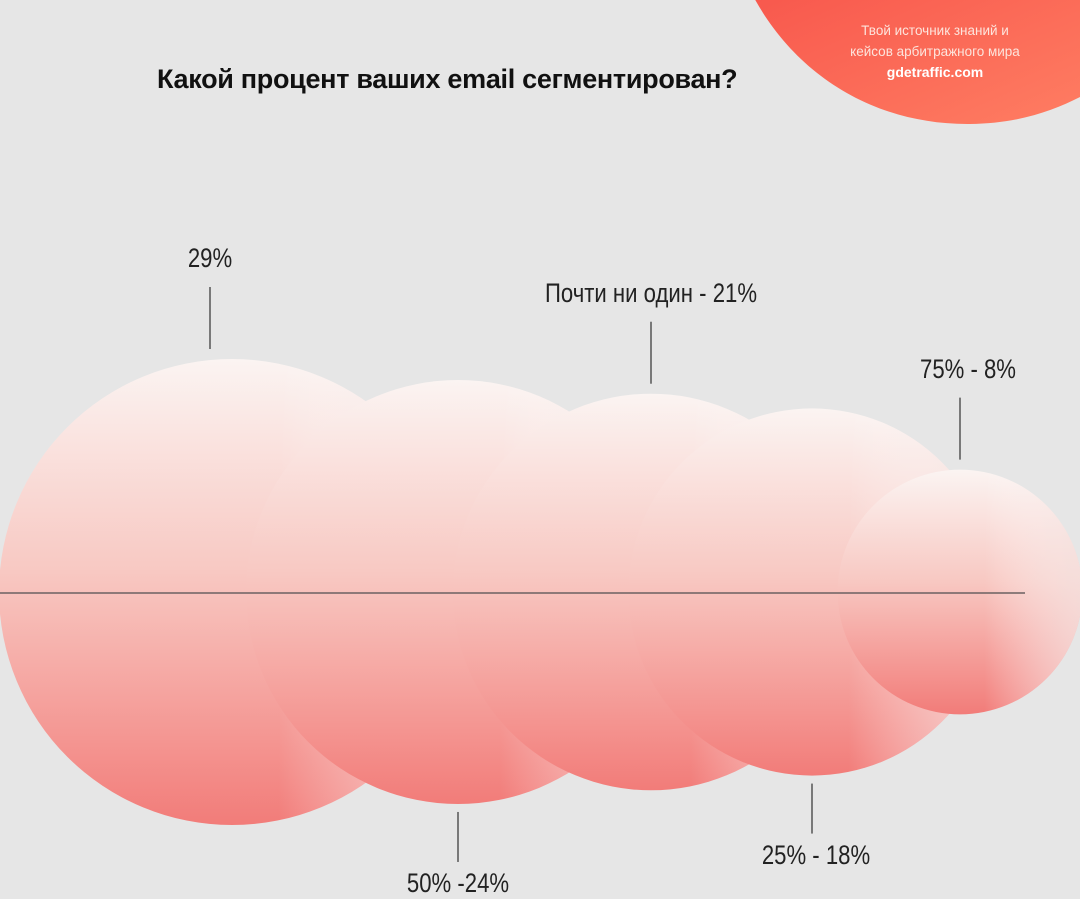 Image resolution: width=1080 pixels, height=899 pixels. What do you see at coordinates (458, 882) in the screenshot?
I see `data-label-2: 50% -24%` at bounding box center [458, 882].